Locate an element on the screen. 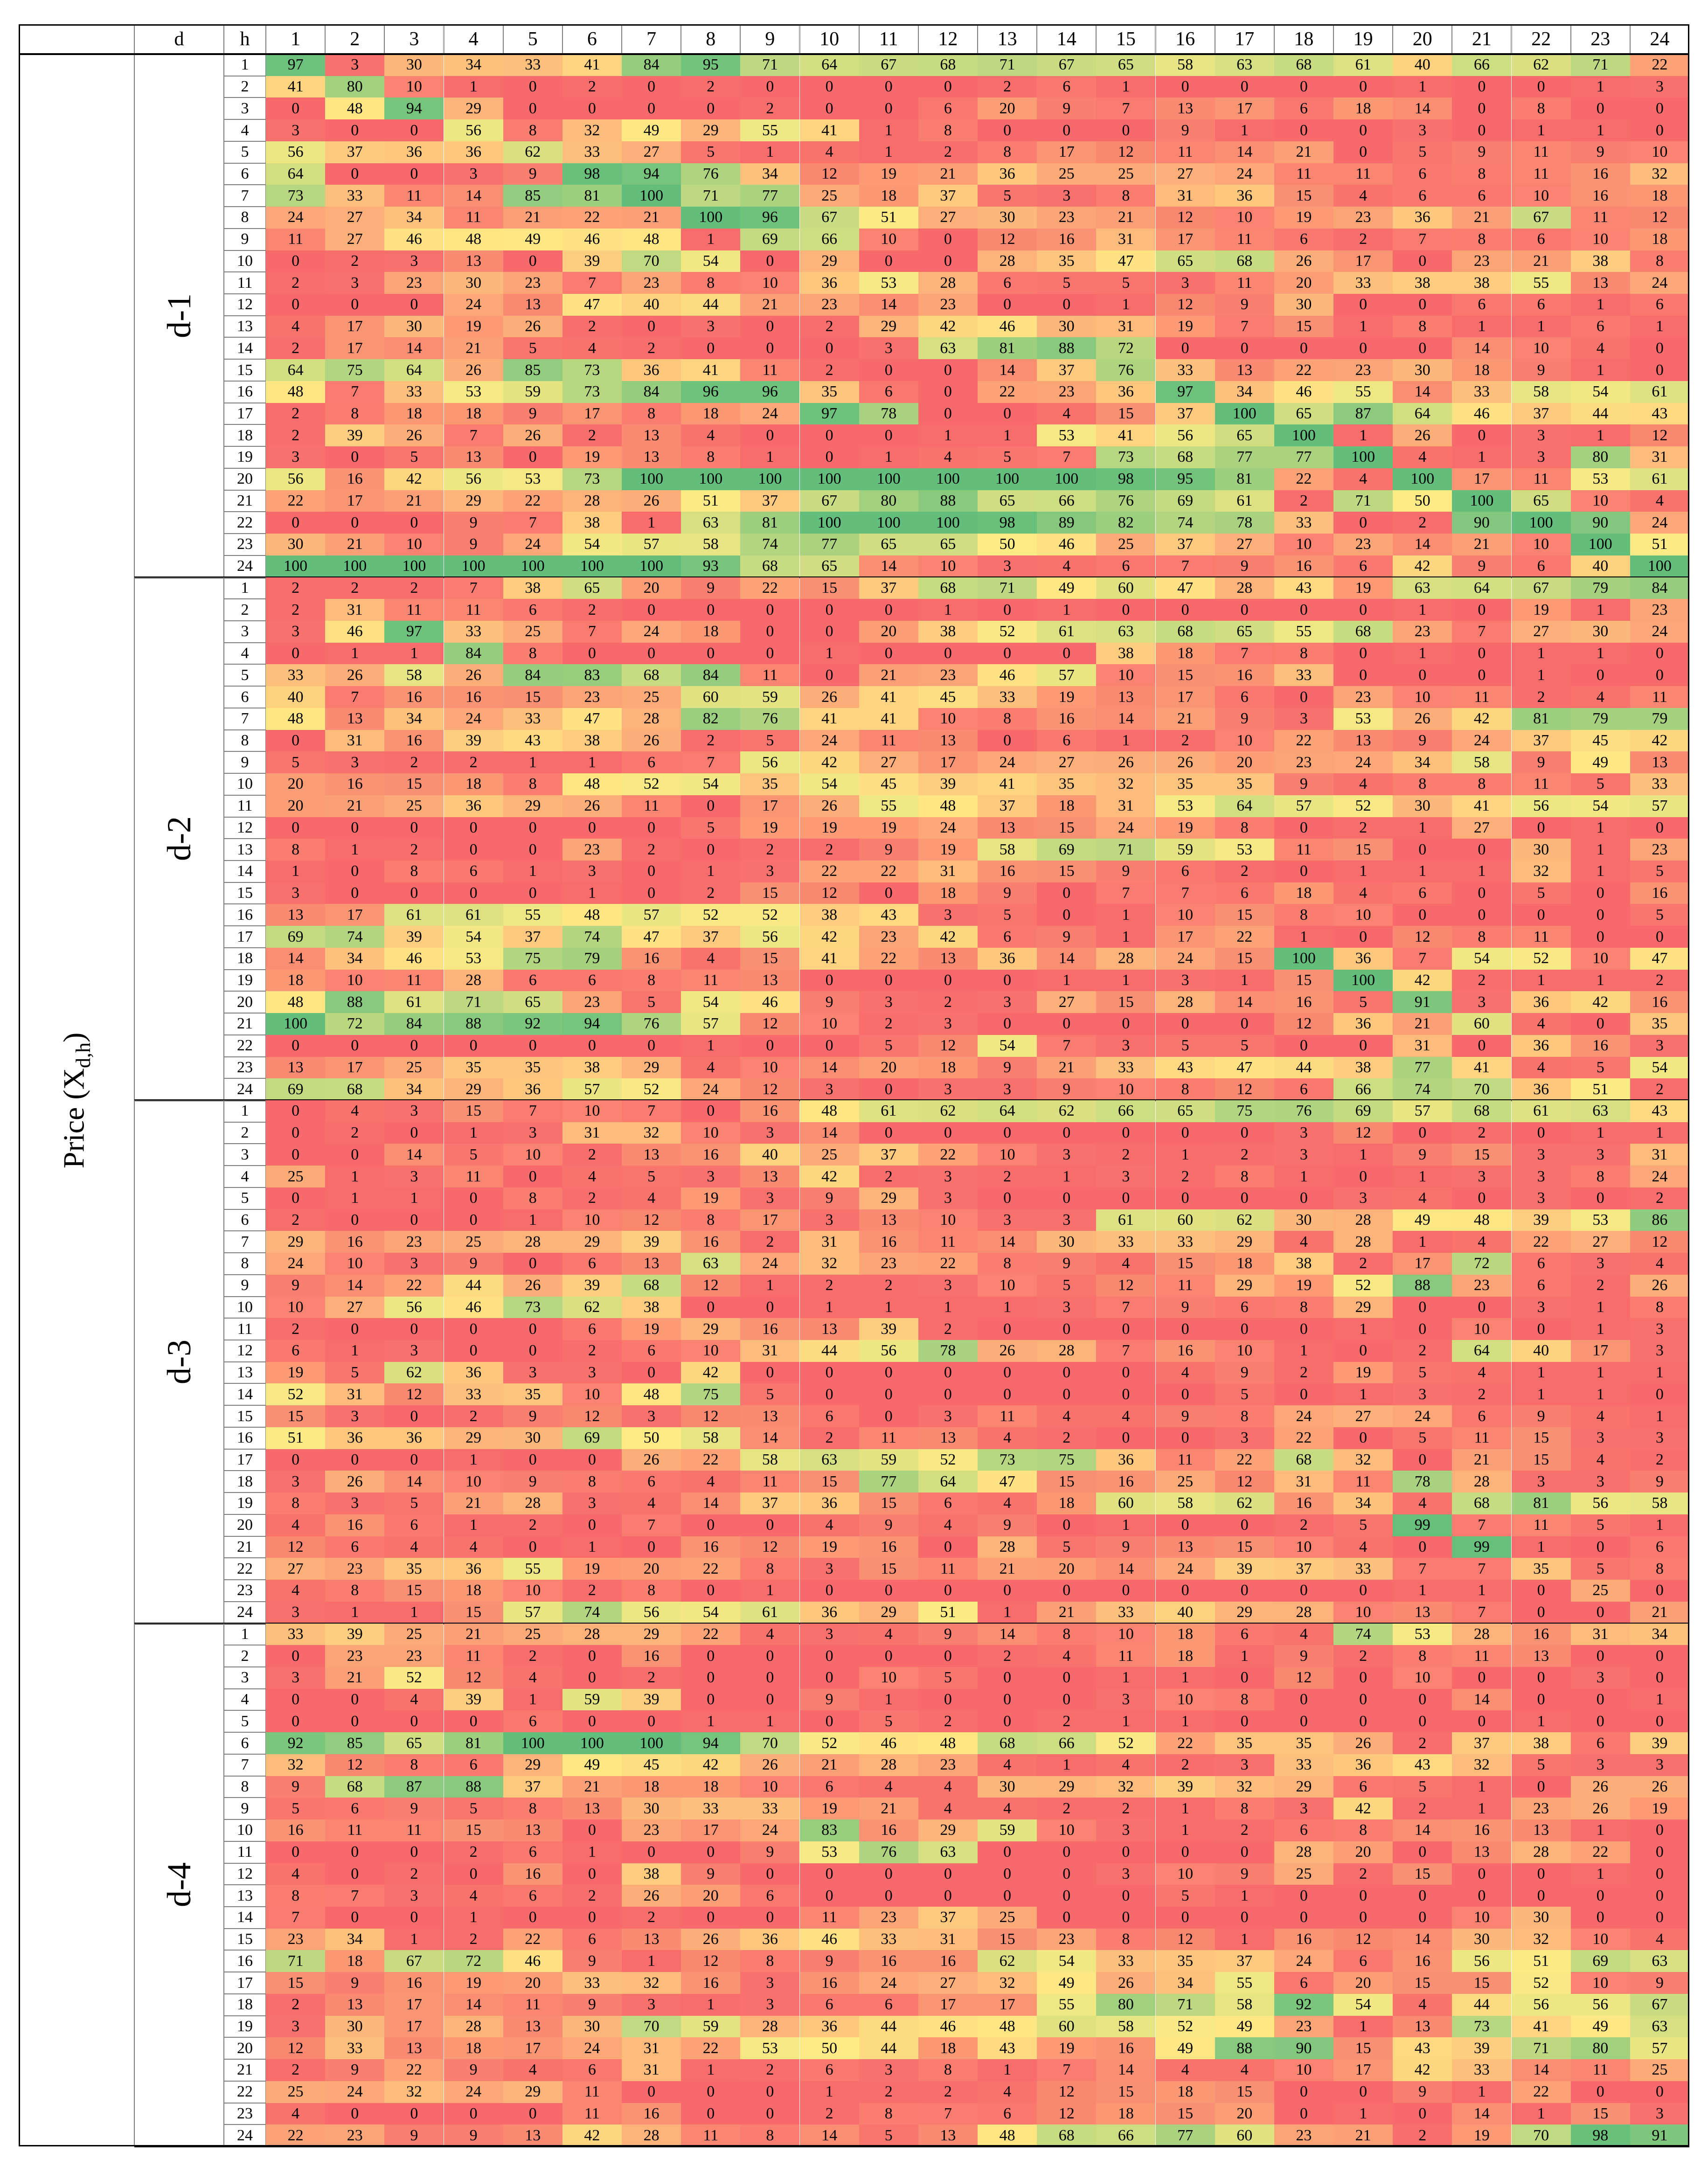  heatmap-cell: 38 is located at coordinates (592, 523).